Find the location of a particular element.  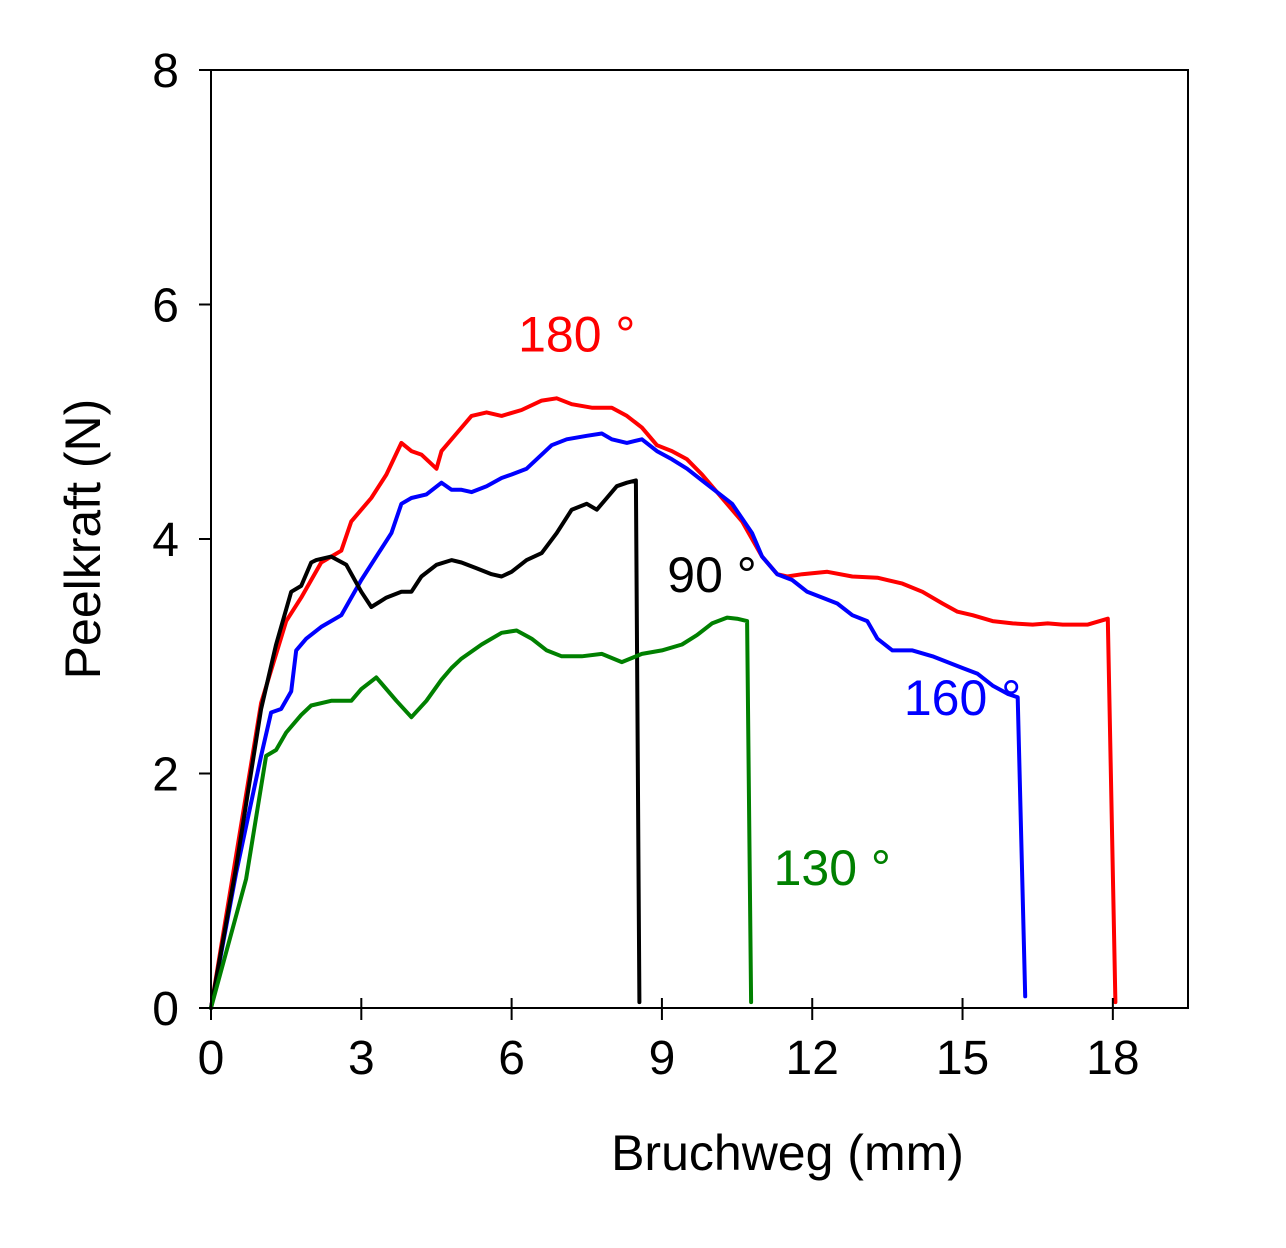

y-tick-label-8: 8 is located at coordinates (165, 71).